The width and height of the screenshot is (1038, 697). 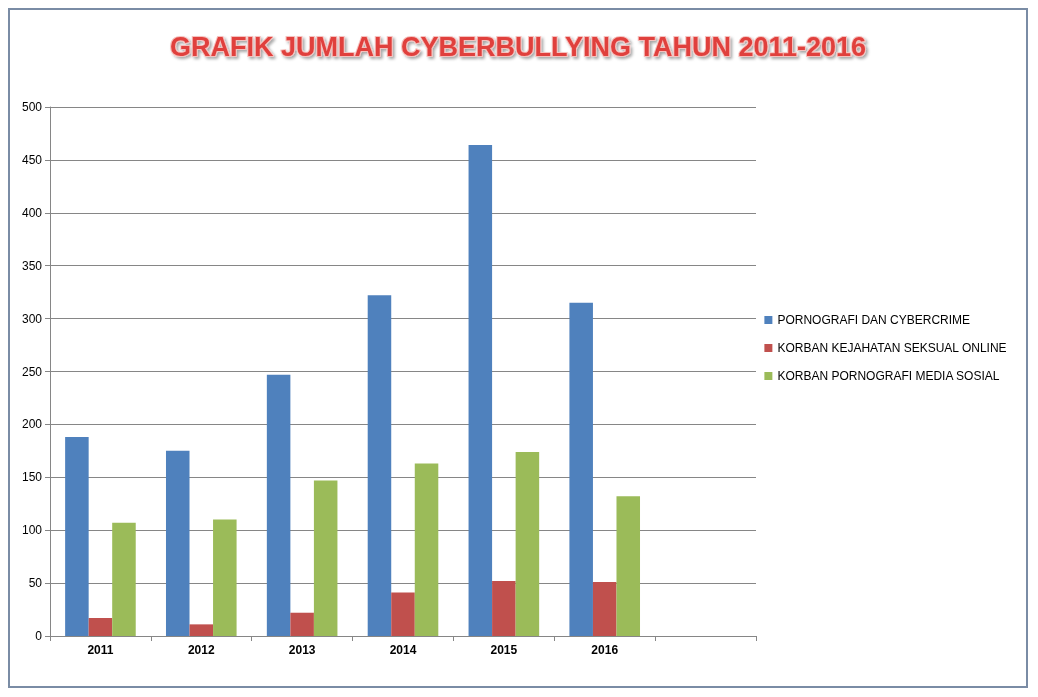 What do you see at coordinates (32, 159) in the screenshot?
I see `y-tick-label: 450` at bounding box center [32, 159].